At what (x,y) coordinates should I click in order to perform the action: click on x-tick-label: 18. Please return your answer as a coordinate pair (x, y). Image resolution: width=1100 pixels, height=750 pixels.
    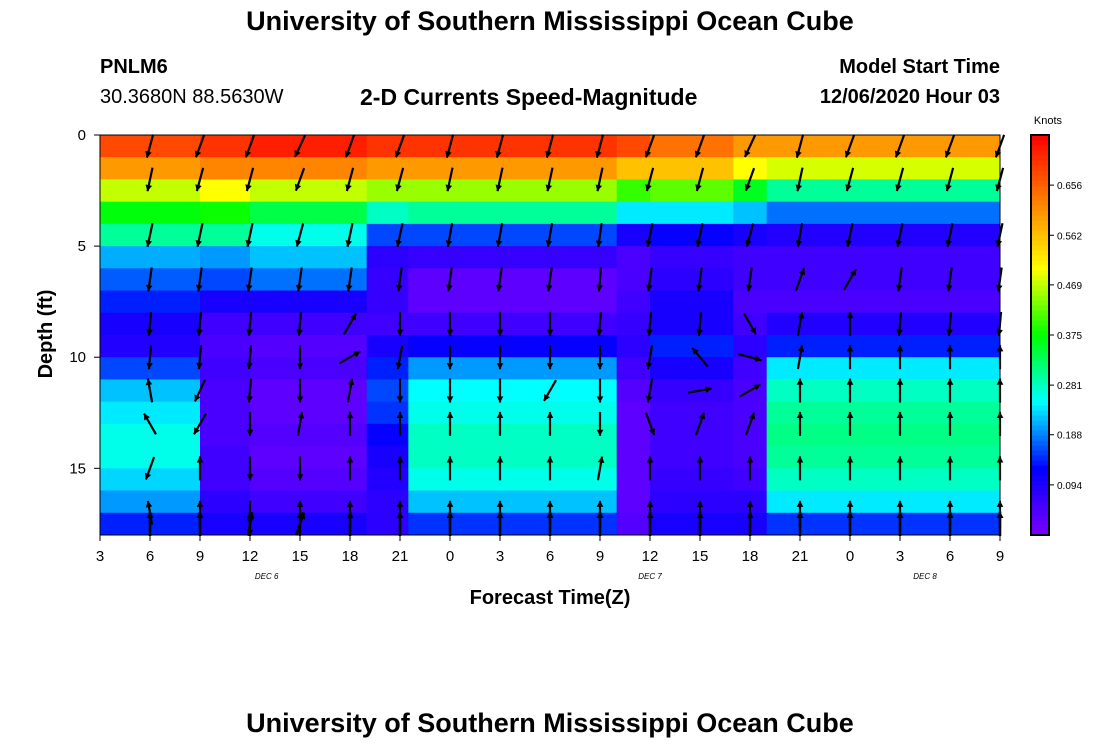
    Looking at the image, I should click on (350, 556).